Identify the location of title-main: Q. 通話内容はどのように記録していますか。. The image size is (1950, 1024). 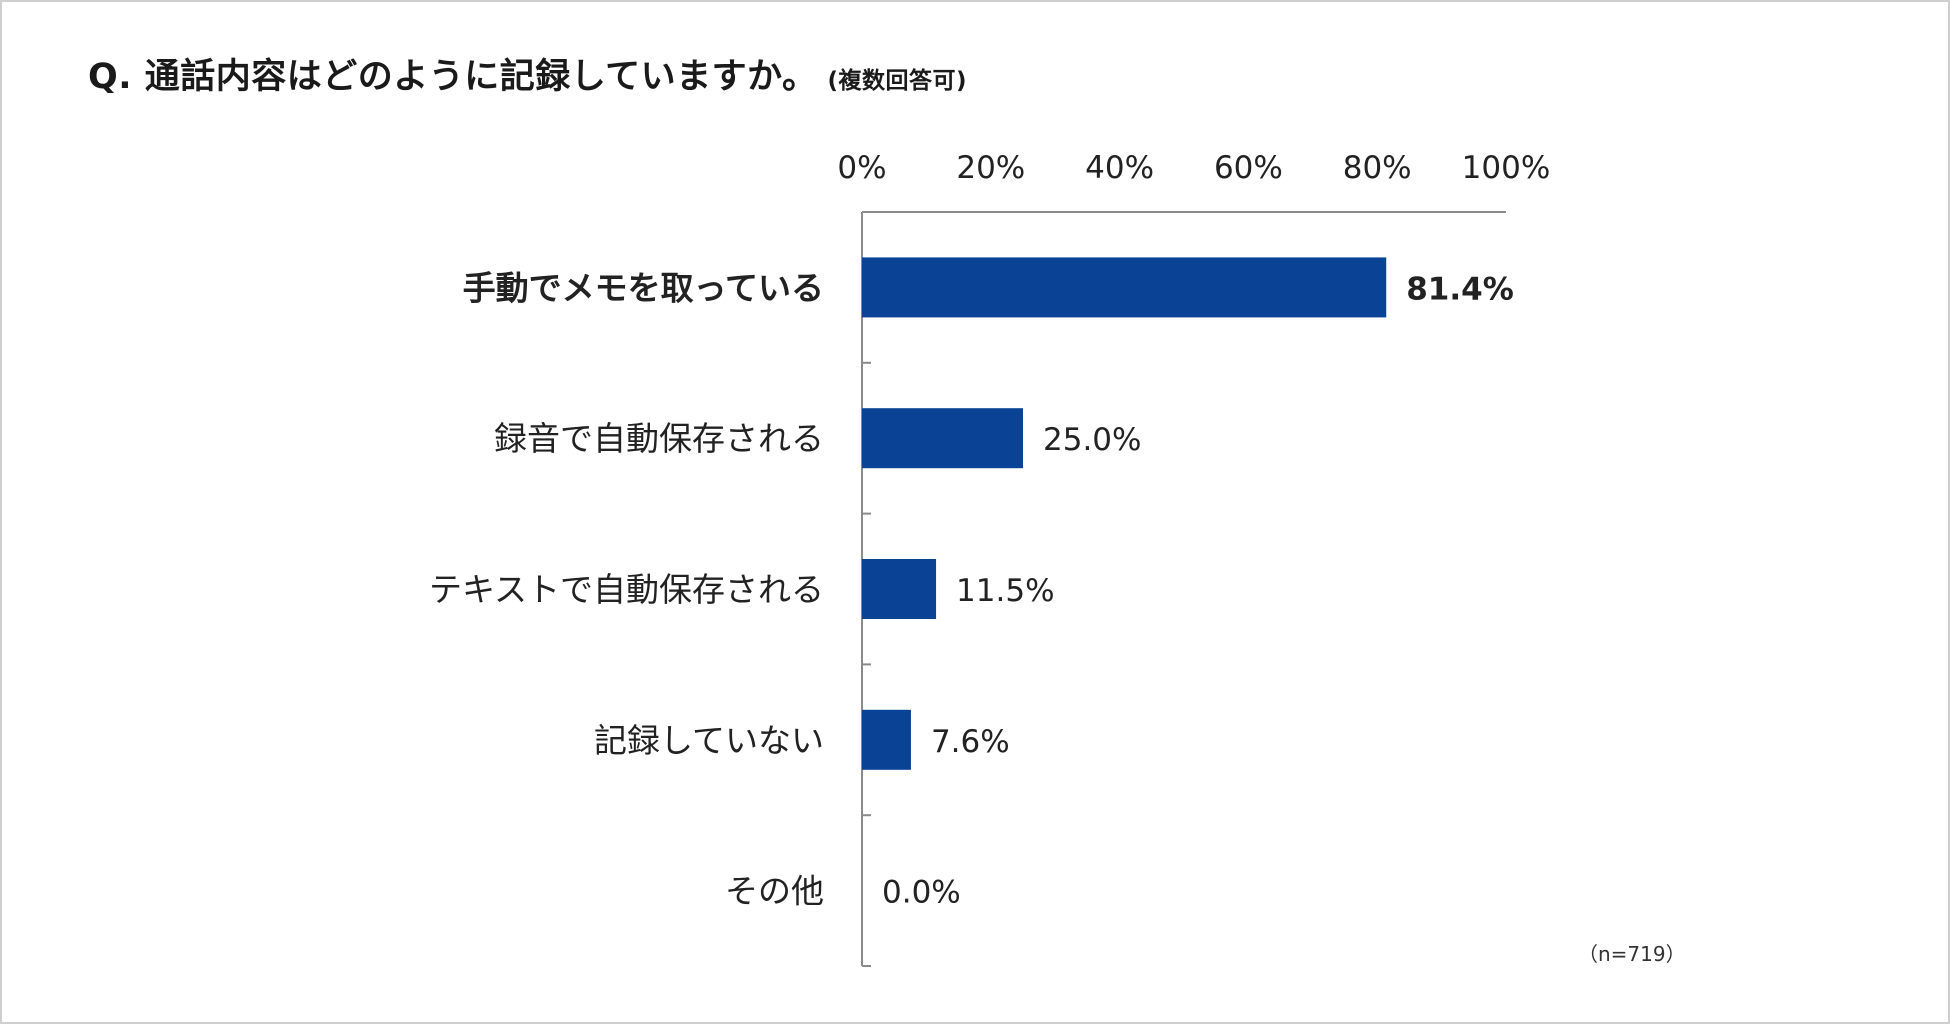
(453, 77).